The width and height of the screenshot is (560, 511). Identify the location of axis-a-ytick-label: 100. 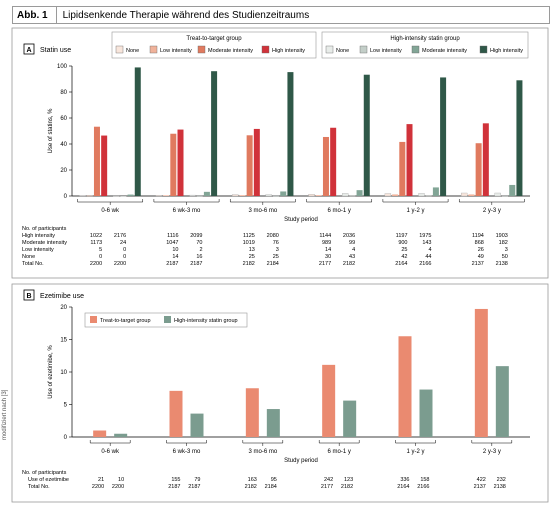
(62, 67).